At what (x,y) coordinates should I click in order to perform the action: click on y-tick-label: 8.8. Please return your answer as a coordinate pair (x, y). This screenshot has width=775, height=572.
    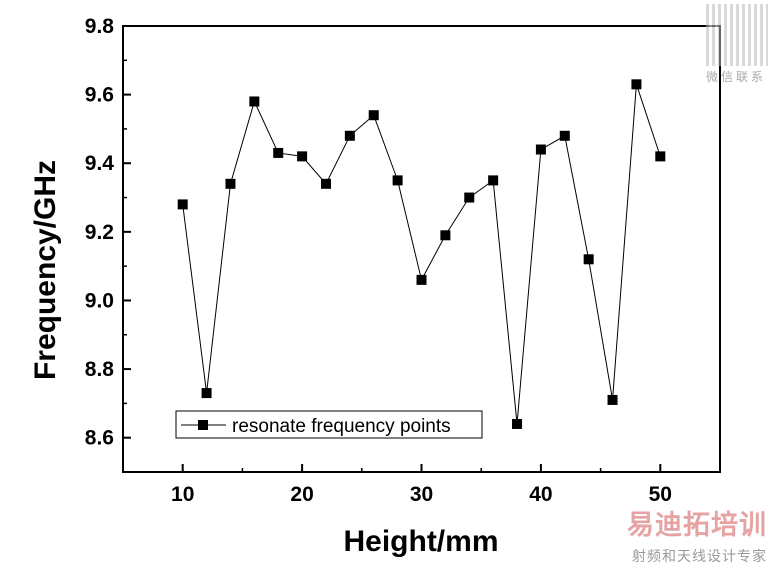
    Looking at the image, I should click on (100, 369).